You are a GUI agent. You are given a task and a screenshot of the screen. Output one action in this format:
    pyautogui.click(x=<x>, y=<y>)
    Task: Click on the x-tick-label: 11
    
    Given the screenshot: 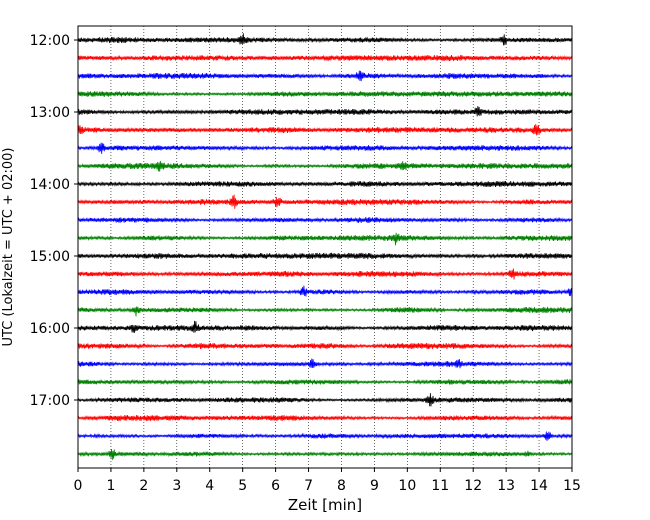 What is the action you would take?
    pyautogui.click(x=440, y=486)
    